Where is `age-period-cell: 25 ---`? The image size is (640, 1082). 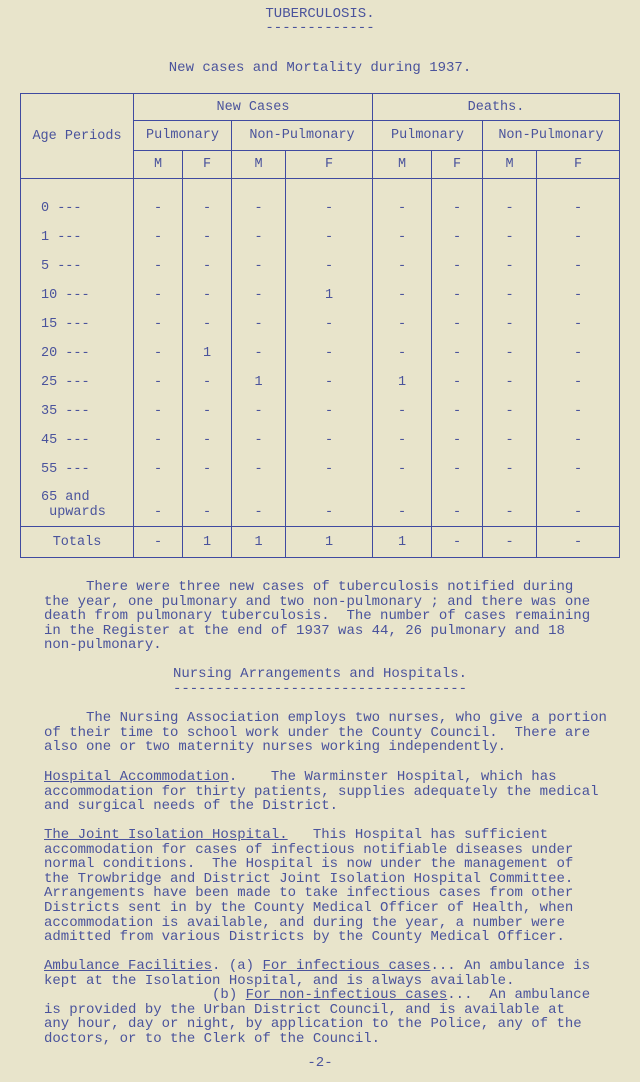
age-period-cell: 25 --- is located at coordinates (77, 382).